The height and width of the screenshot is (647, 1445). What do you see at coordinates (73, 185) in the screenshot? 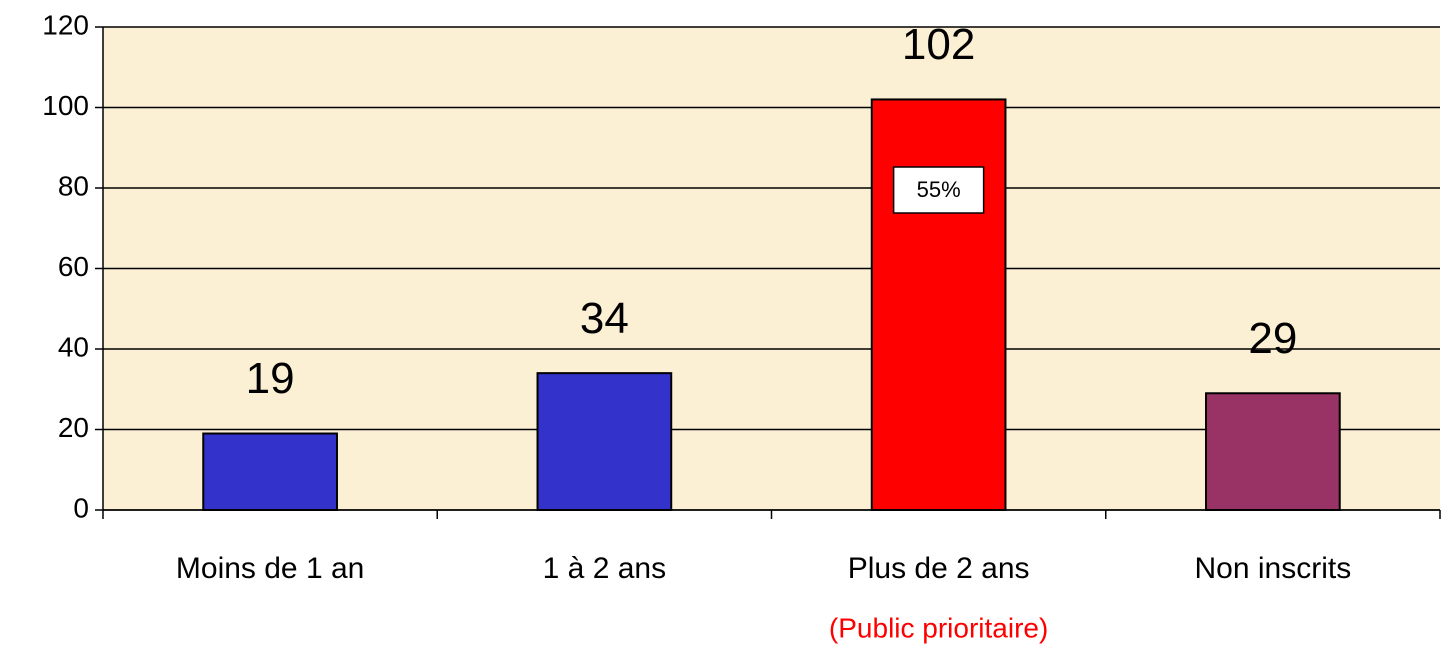
I see `y-tick-label: 80` at bounding box center [73, 185].